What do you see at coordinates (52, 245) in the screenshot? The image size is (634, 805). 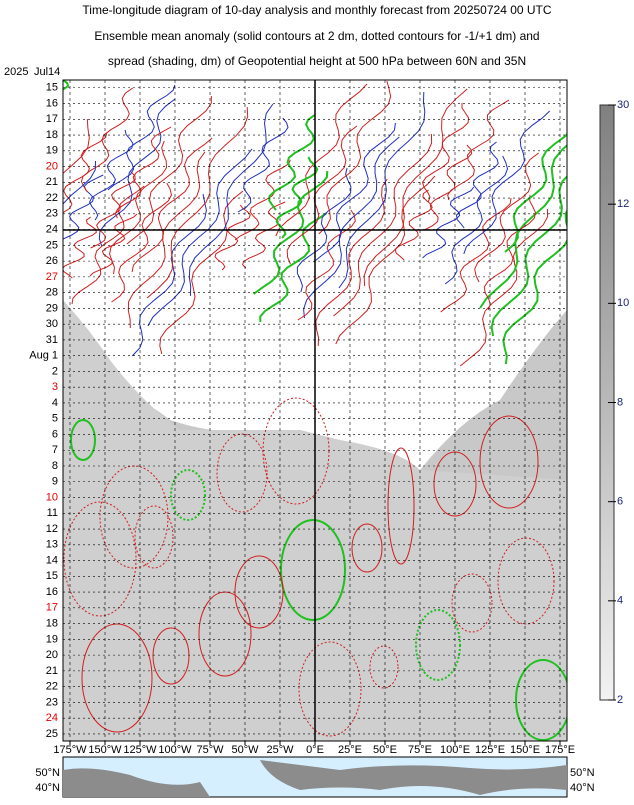 I see `y-tick-label: 25` at bounding box center [52, 245].